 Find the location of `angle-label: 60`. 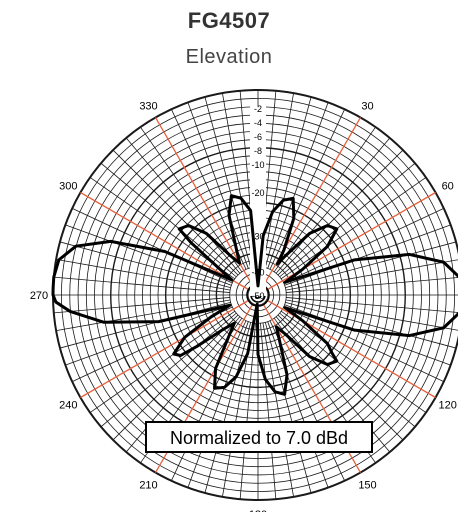

angle-label: 60 is located at coordinates (448, 187).